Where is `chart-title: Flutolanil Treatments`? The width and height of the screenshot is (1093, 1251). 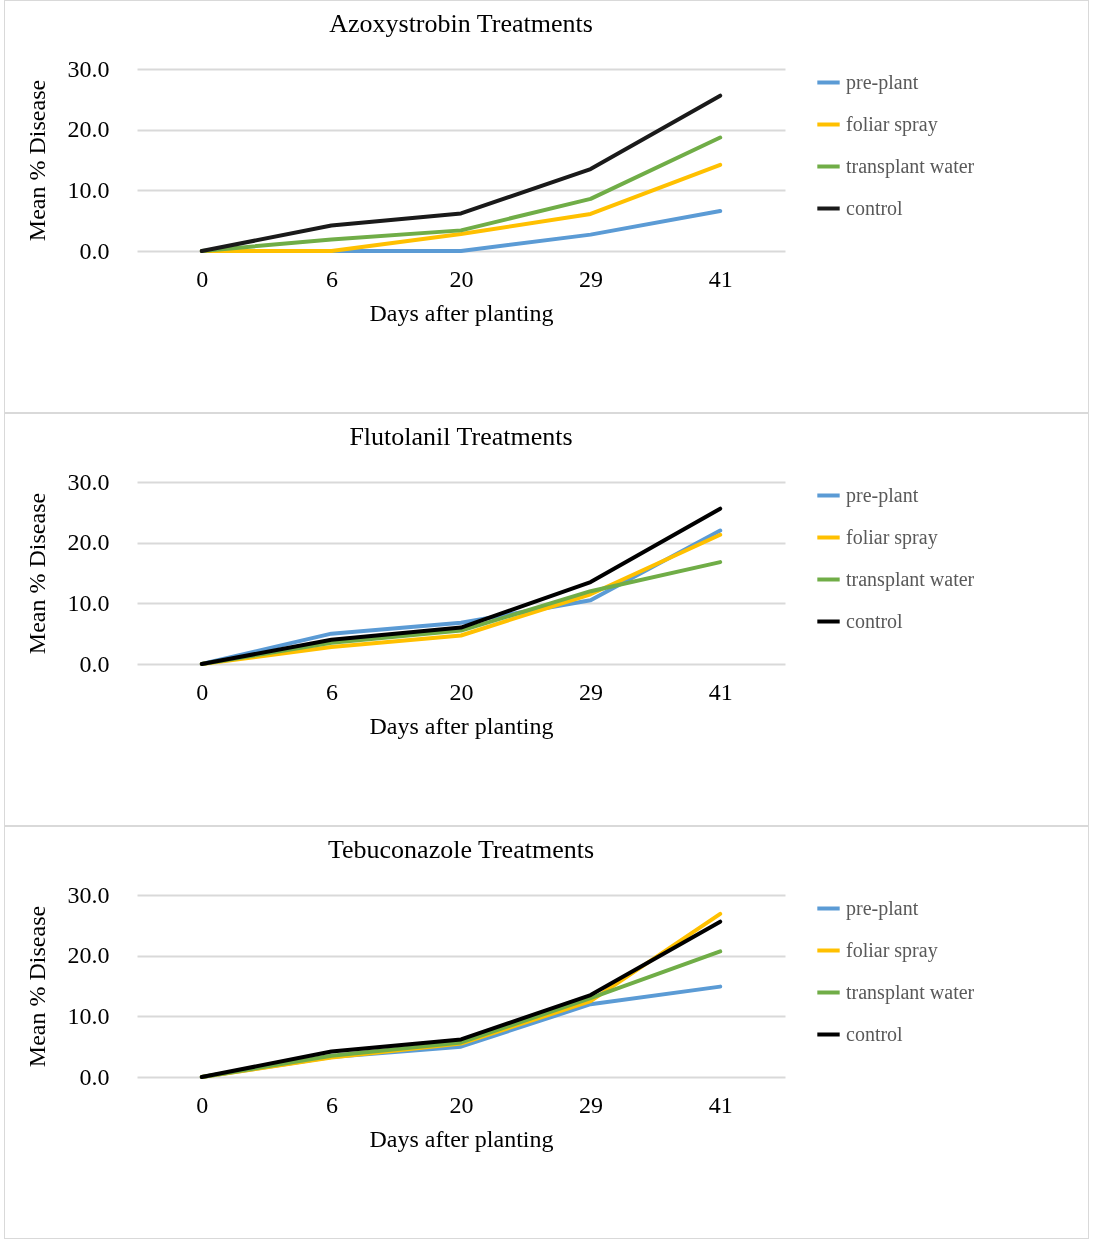 chart-title: Flutolanil Treatments is located at coordinates (461, 436).